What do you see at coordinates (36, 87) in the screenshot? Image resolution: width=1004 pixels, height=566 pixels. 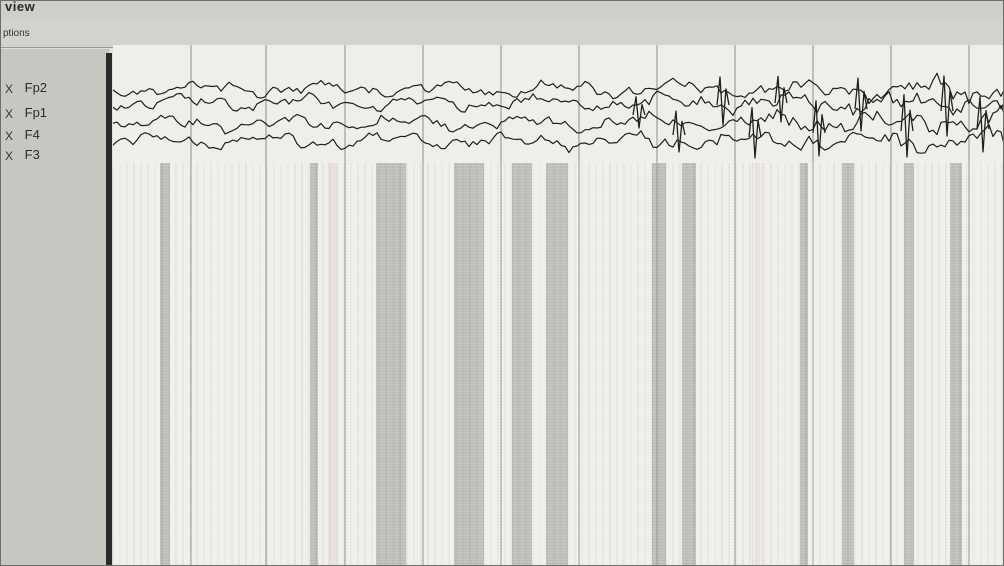 I see `channel-label: Fp2` at bounding box center [36, 87].